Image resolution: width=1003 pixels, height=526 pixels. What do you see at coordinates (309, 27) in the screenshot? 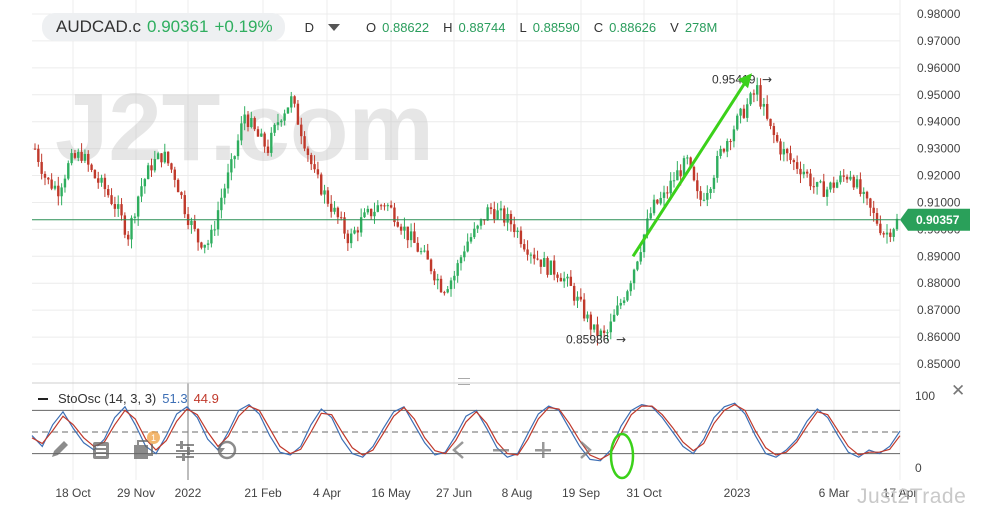
I see `timeframe-selector: D` at bounding box center [309, 27].